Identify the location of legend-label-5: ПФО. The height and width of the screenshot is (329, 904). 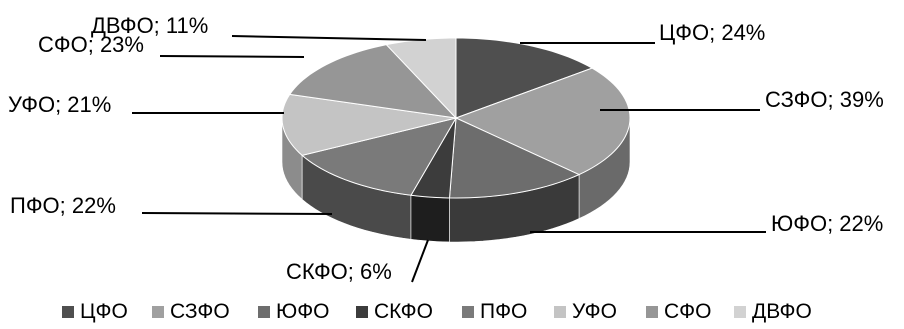
(503, 311).